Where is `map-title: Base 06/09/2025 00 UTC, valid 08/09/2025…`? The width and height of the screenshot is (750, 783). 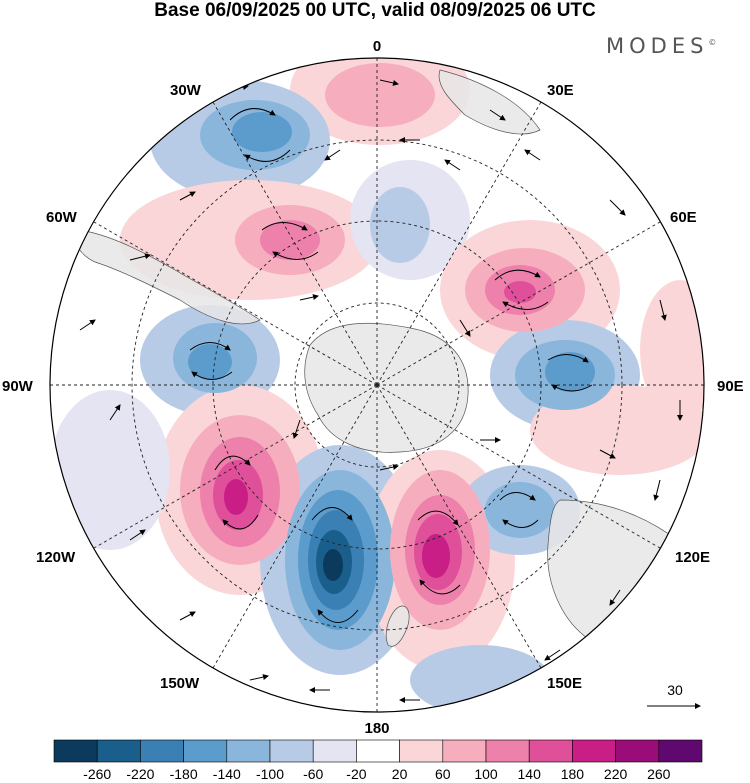
map-title: Base 06/09/2025 00 UTC, valid 08/09/2025… is located at coordinates (375, 10).